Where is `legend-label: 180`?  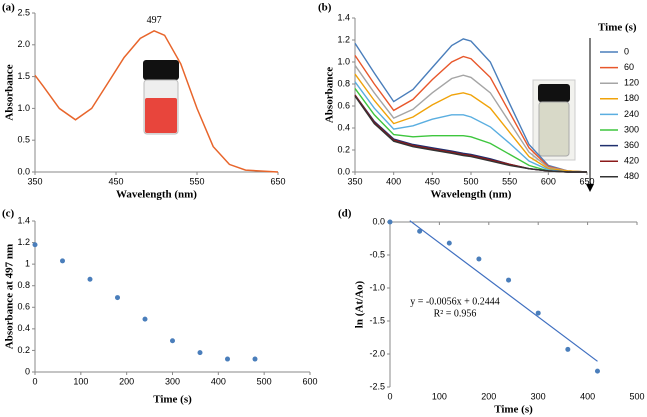 legend-label: 180 is located at coordinates (631, 98).